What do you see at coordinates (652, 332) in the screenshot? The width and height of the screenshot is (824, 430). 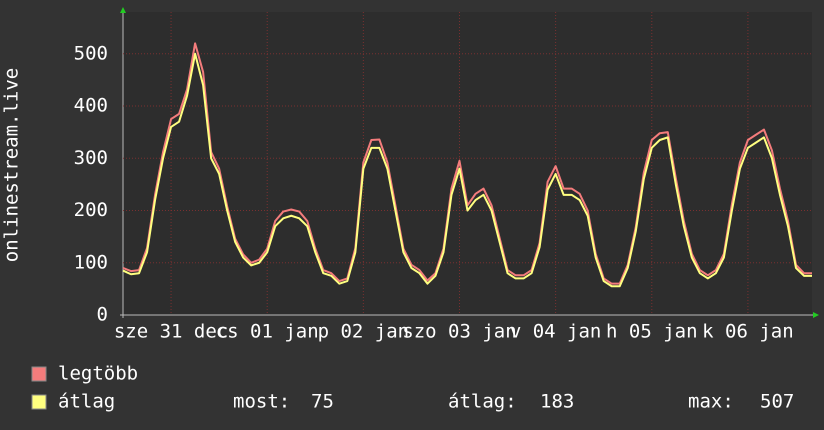 I see `x-tick-label: h 05 jan` at bounding box center [652, 332].